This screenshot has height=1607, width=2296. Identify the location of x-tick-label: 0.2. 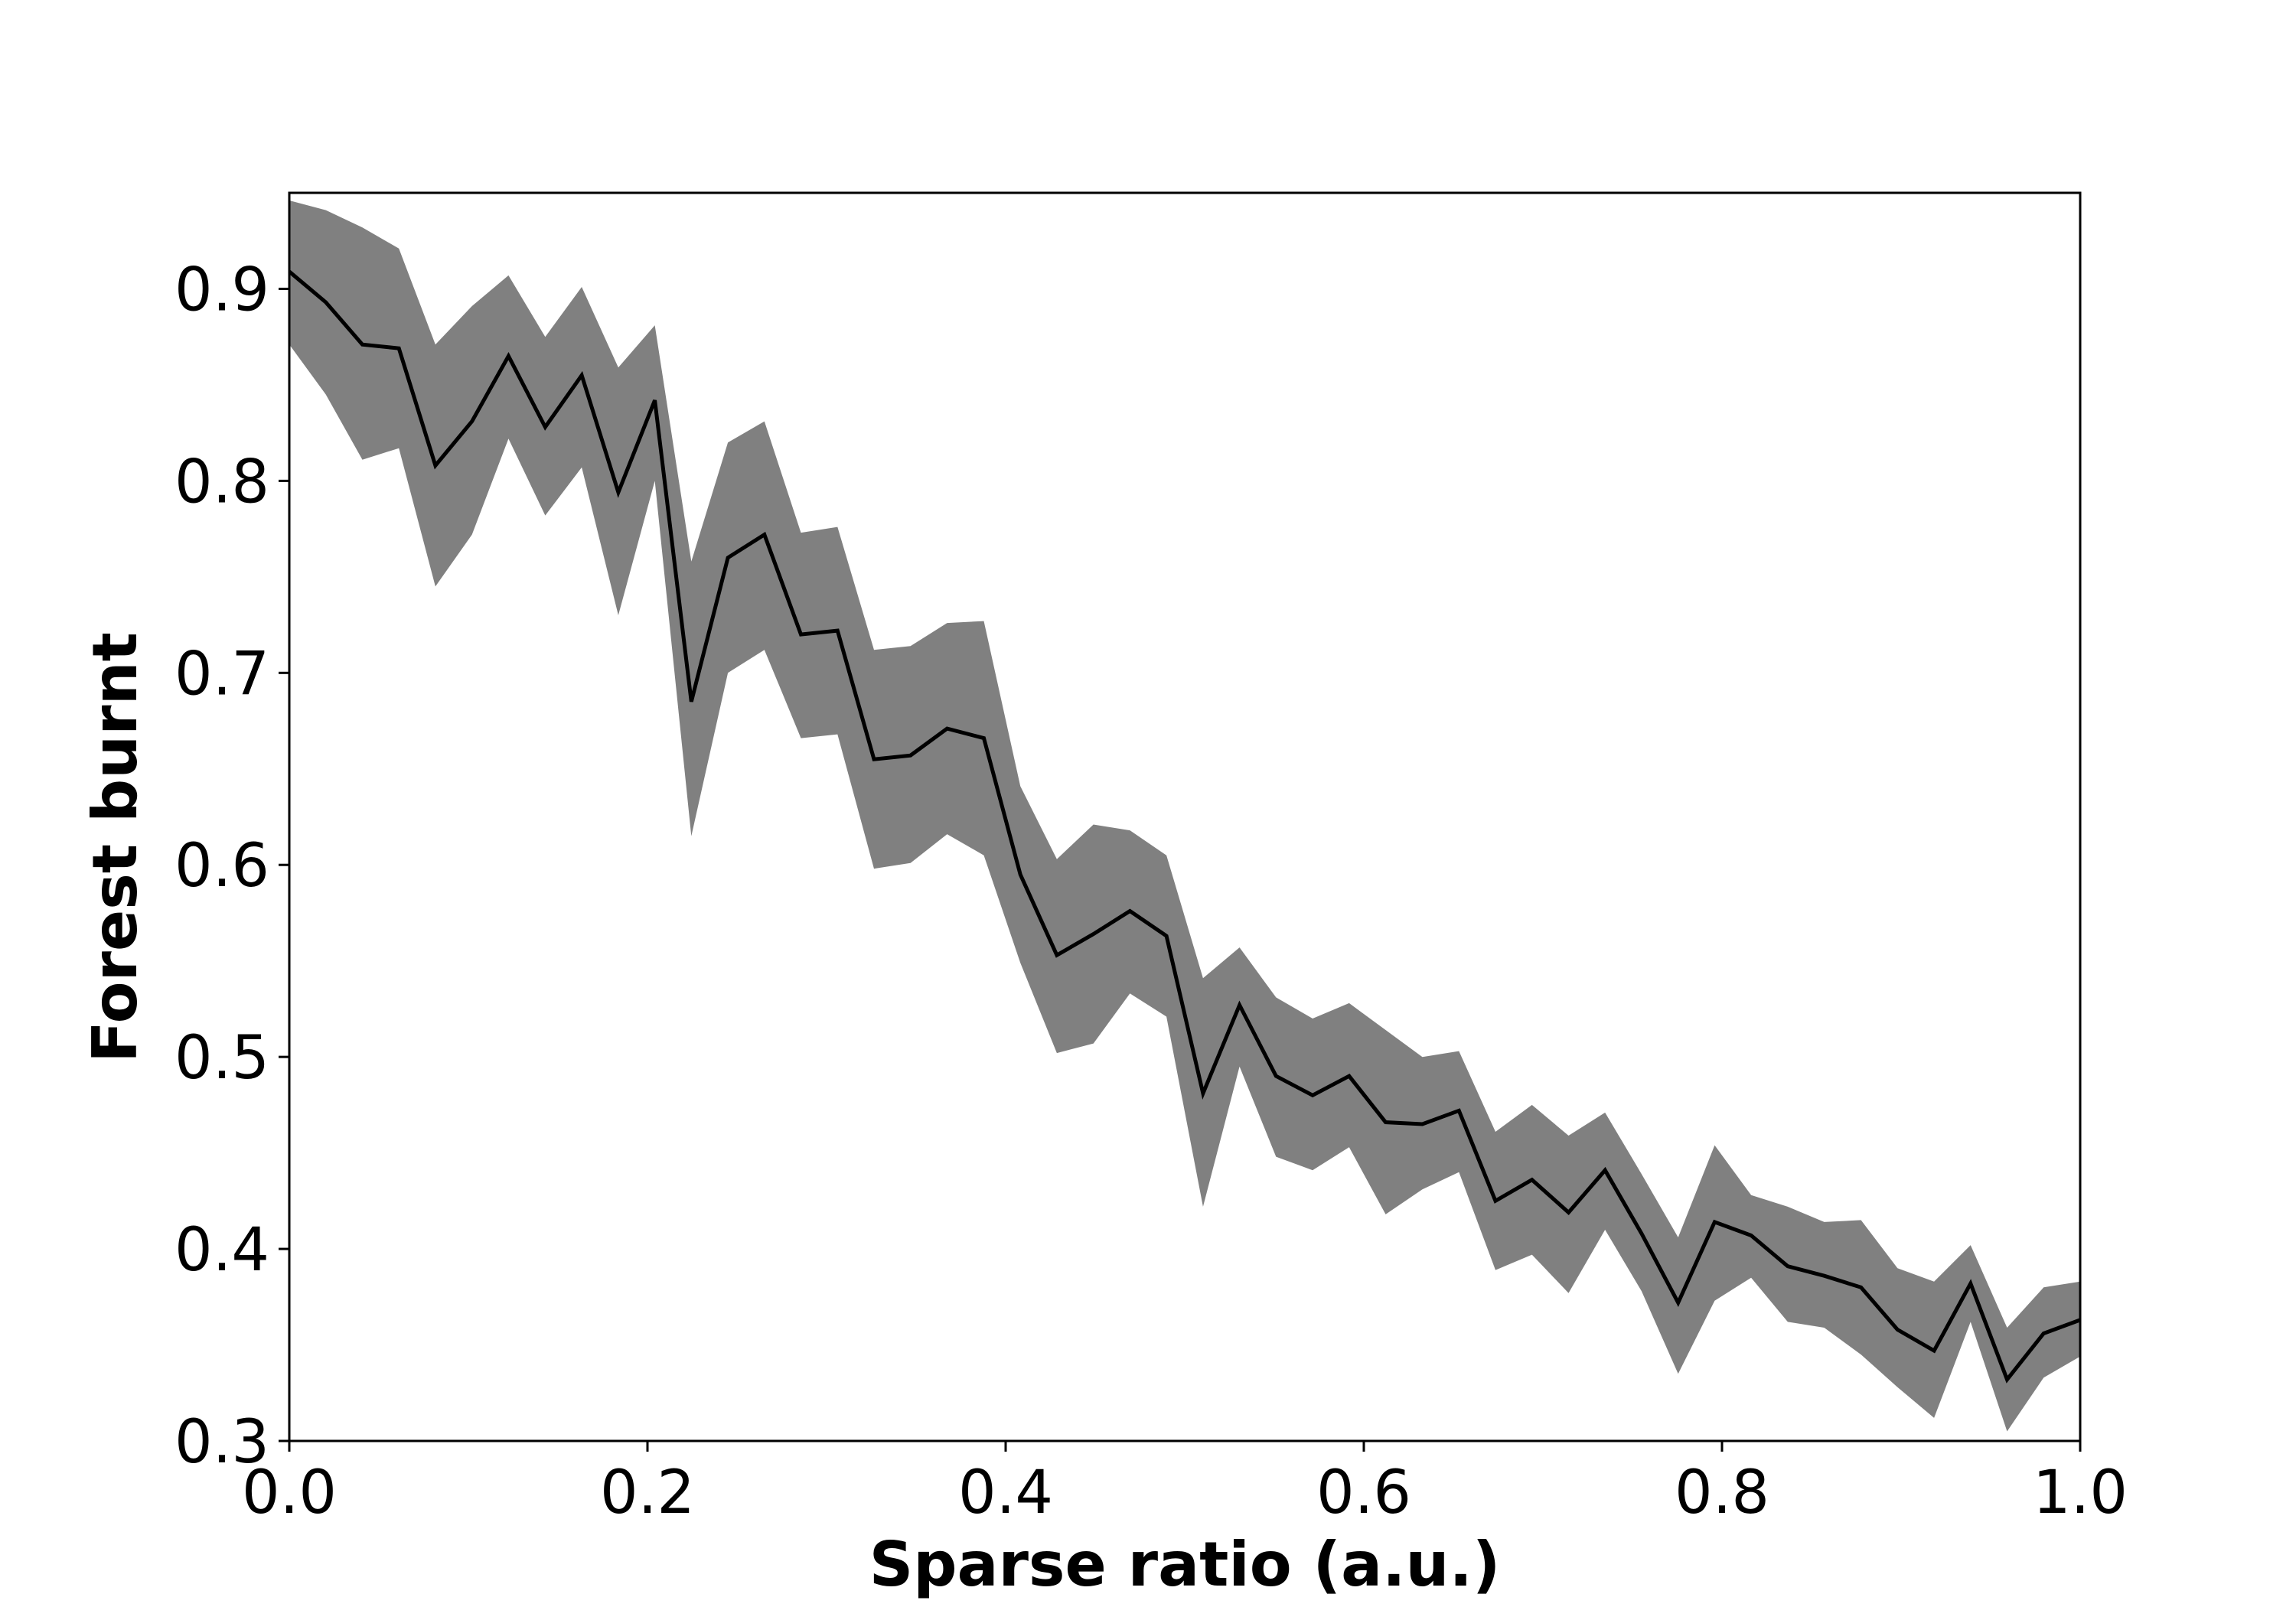
(647, 1493).